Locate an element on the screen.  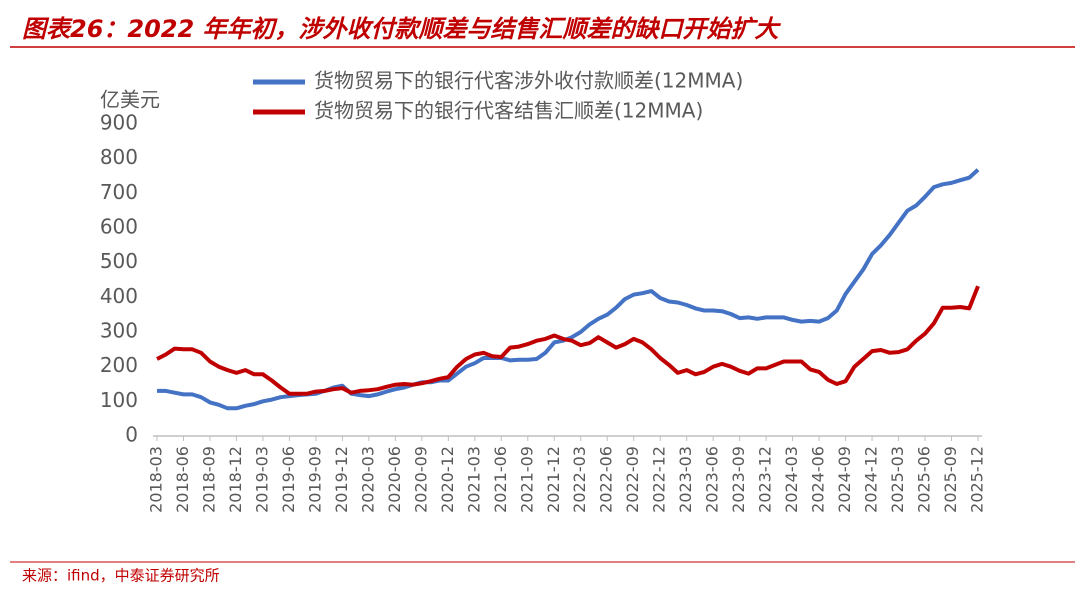
x-tick-label: 2019-03 is located at coordinates (261, 479).